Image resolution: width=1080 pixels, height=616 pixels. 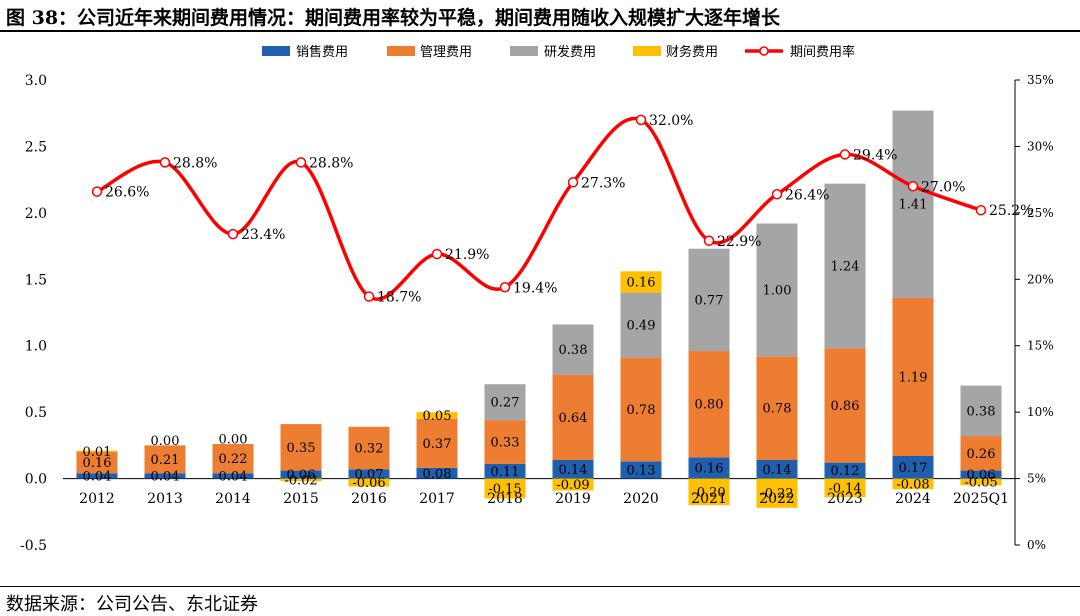 I want to click on right-axis-tick-label: 5%, so click(x=1036, y=479).